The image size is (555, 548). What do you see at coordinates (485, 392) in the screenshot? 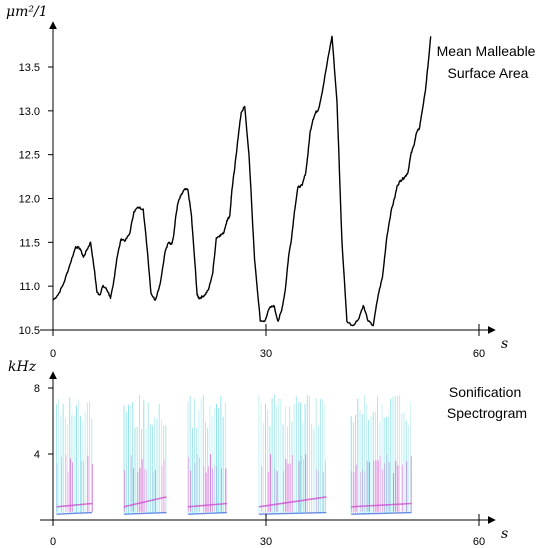
I see `bottom-title-line-1: Sonification` at bounding box center [485, 392].